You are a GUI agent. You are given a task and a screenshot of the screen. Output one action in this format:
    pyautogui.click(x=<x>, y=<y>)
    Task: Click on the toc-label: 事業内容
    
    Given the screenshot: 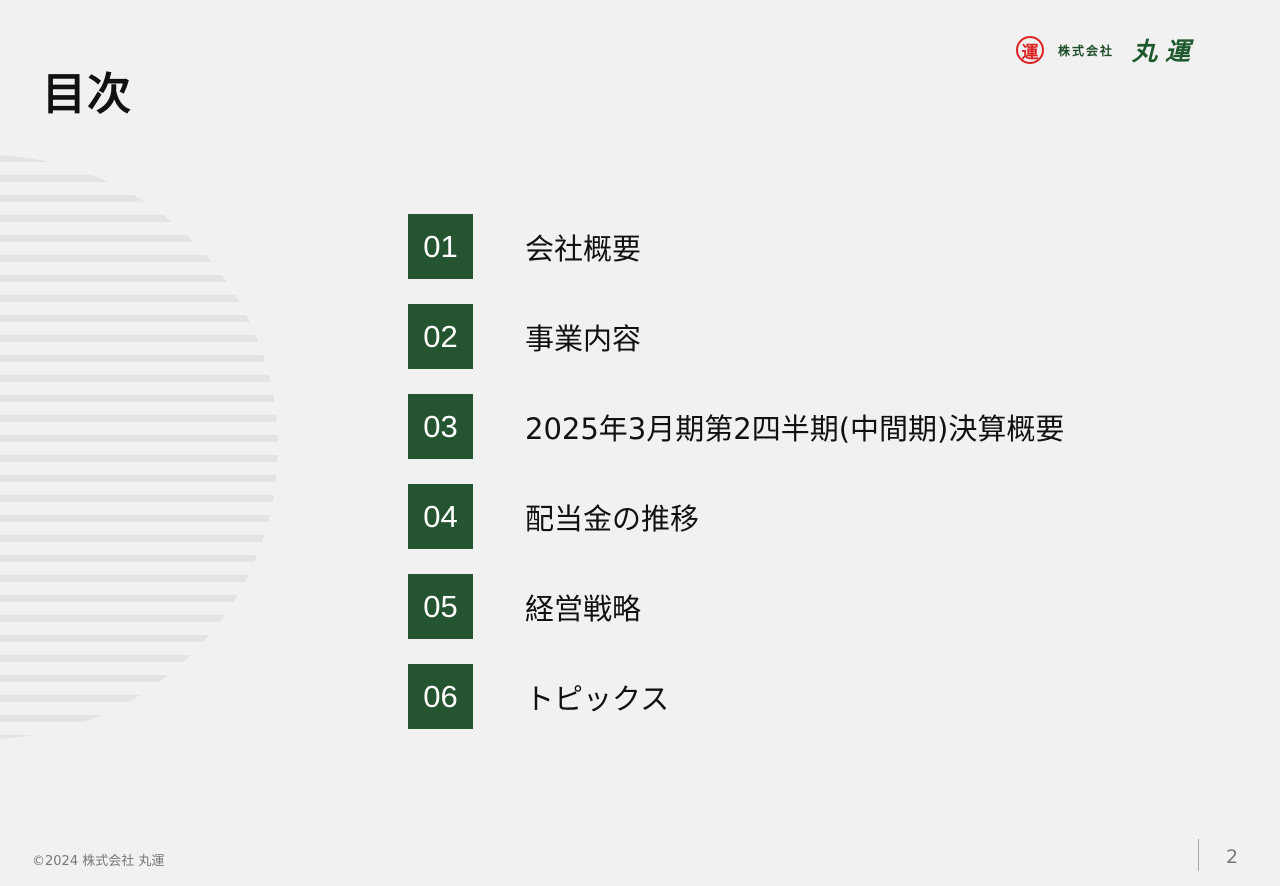 What is the action you would take?
    pyautogui.click(x=583, y=338)
    